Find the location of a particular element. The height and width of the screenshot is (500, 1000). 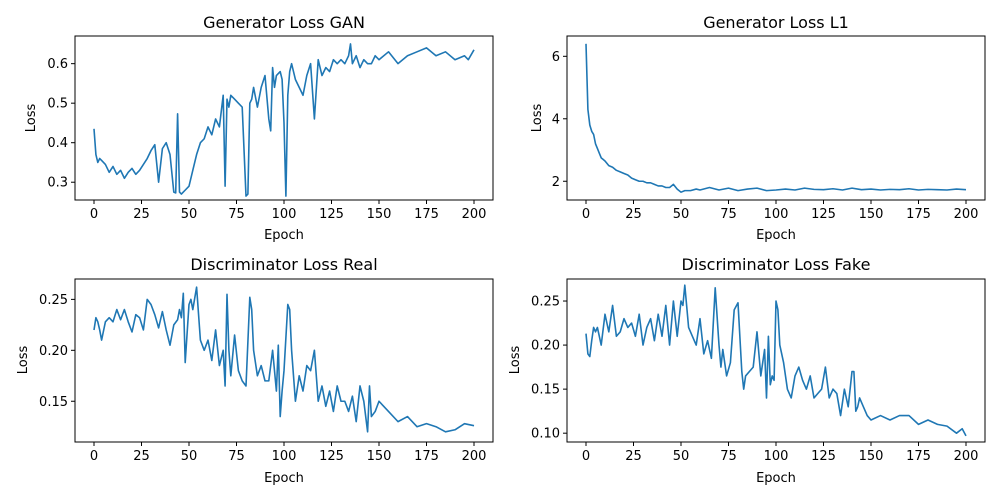

chart-title: Generator Loss L1 is located at coordinates (776, 22).